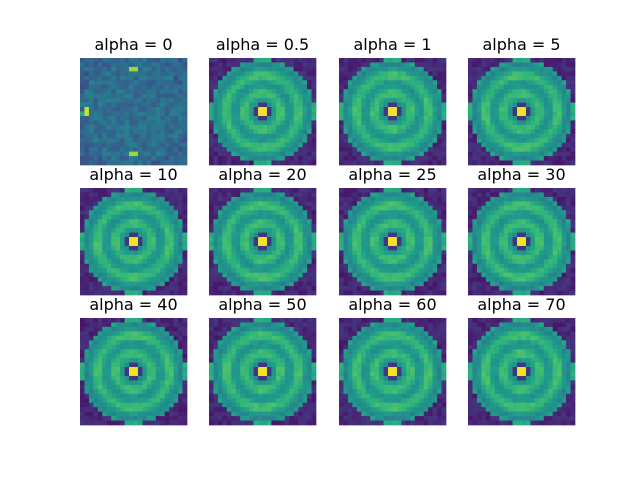 This screenshot has width=640, height=480. I want to click on heatmap-image, so click(134, 242).